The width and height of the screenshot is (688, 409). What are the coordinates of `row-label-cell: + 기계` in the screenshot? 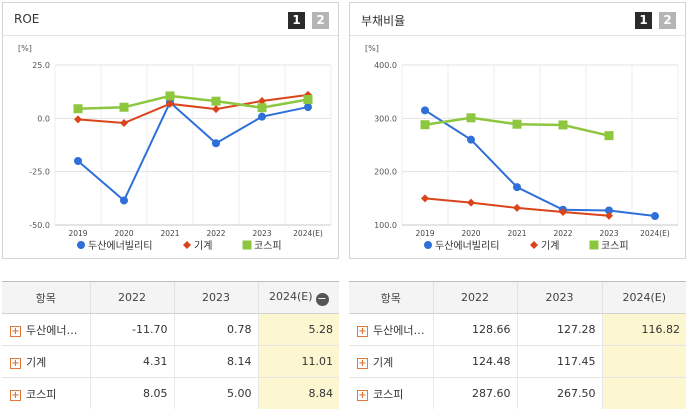 It's located at (391, 361).